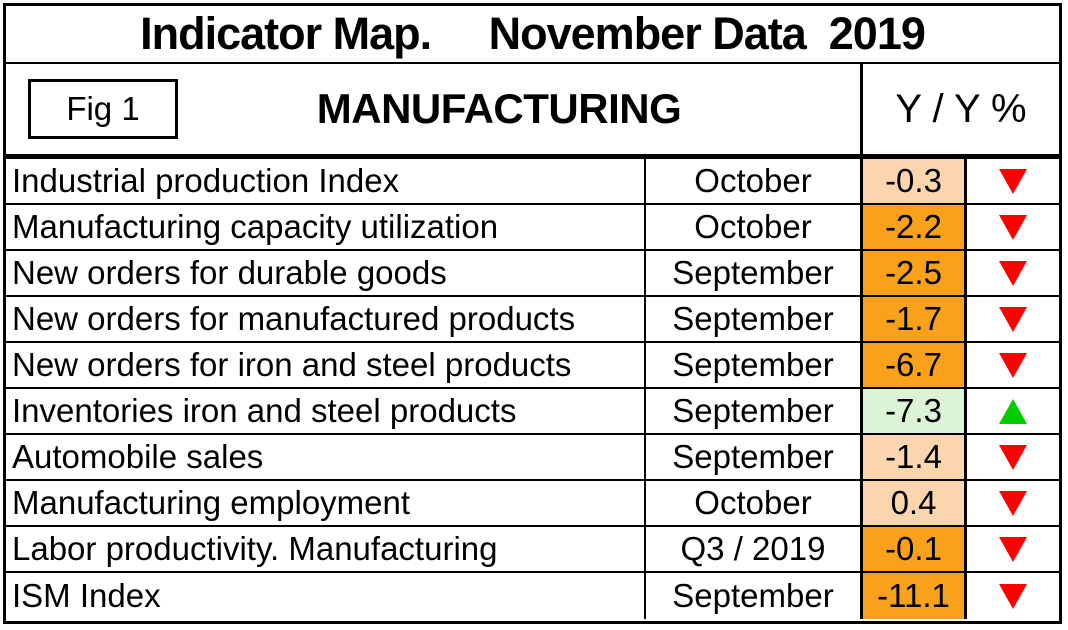 Image resolution: width=1068 pixels, height=630 pixels. Describe the element at coordinates (326, 227) in the screenshot. I see `indicator-cell: Manufacturing capacity utilization` at that location.